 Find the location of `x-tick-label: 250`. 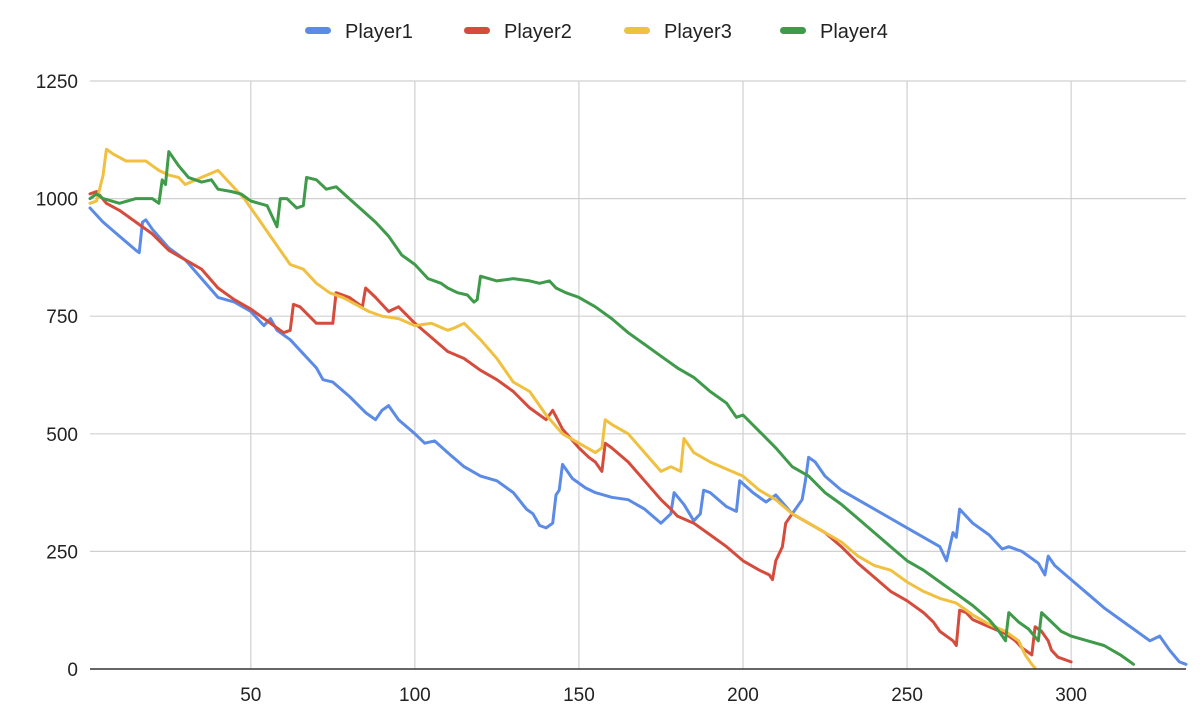

x-tick-label: 250 is located at coordinates (907, 695).